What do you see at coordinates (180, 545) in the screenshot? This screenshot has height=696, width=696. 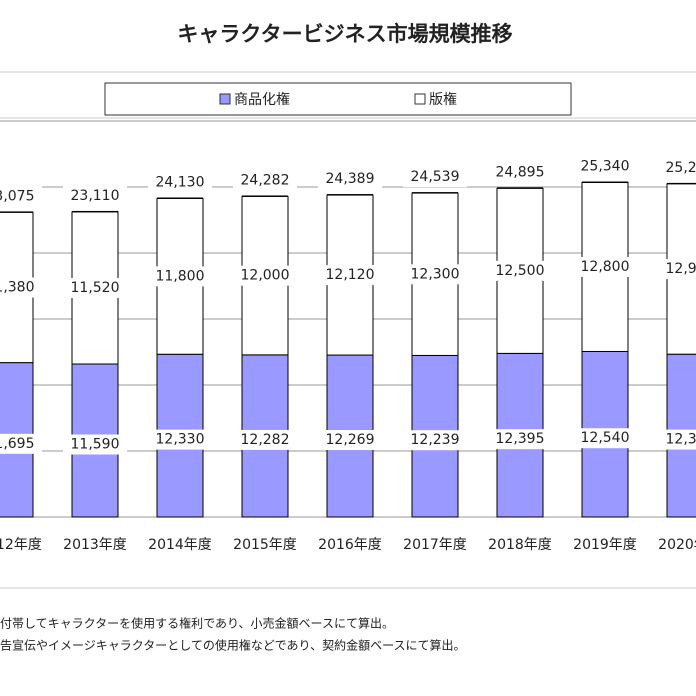 I see `x-tick-label: 2014年度` at bounding box center [180, 545].